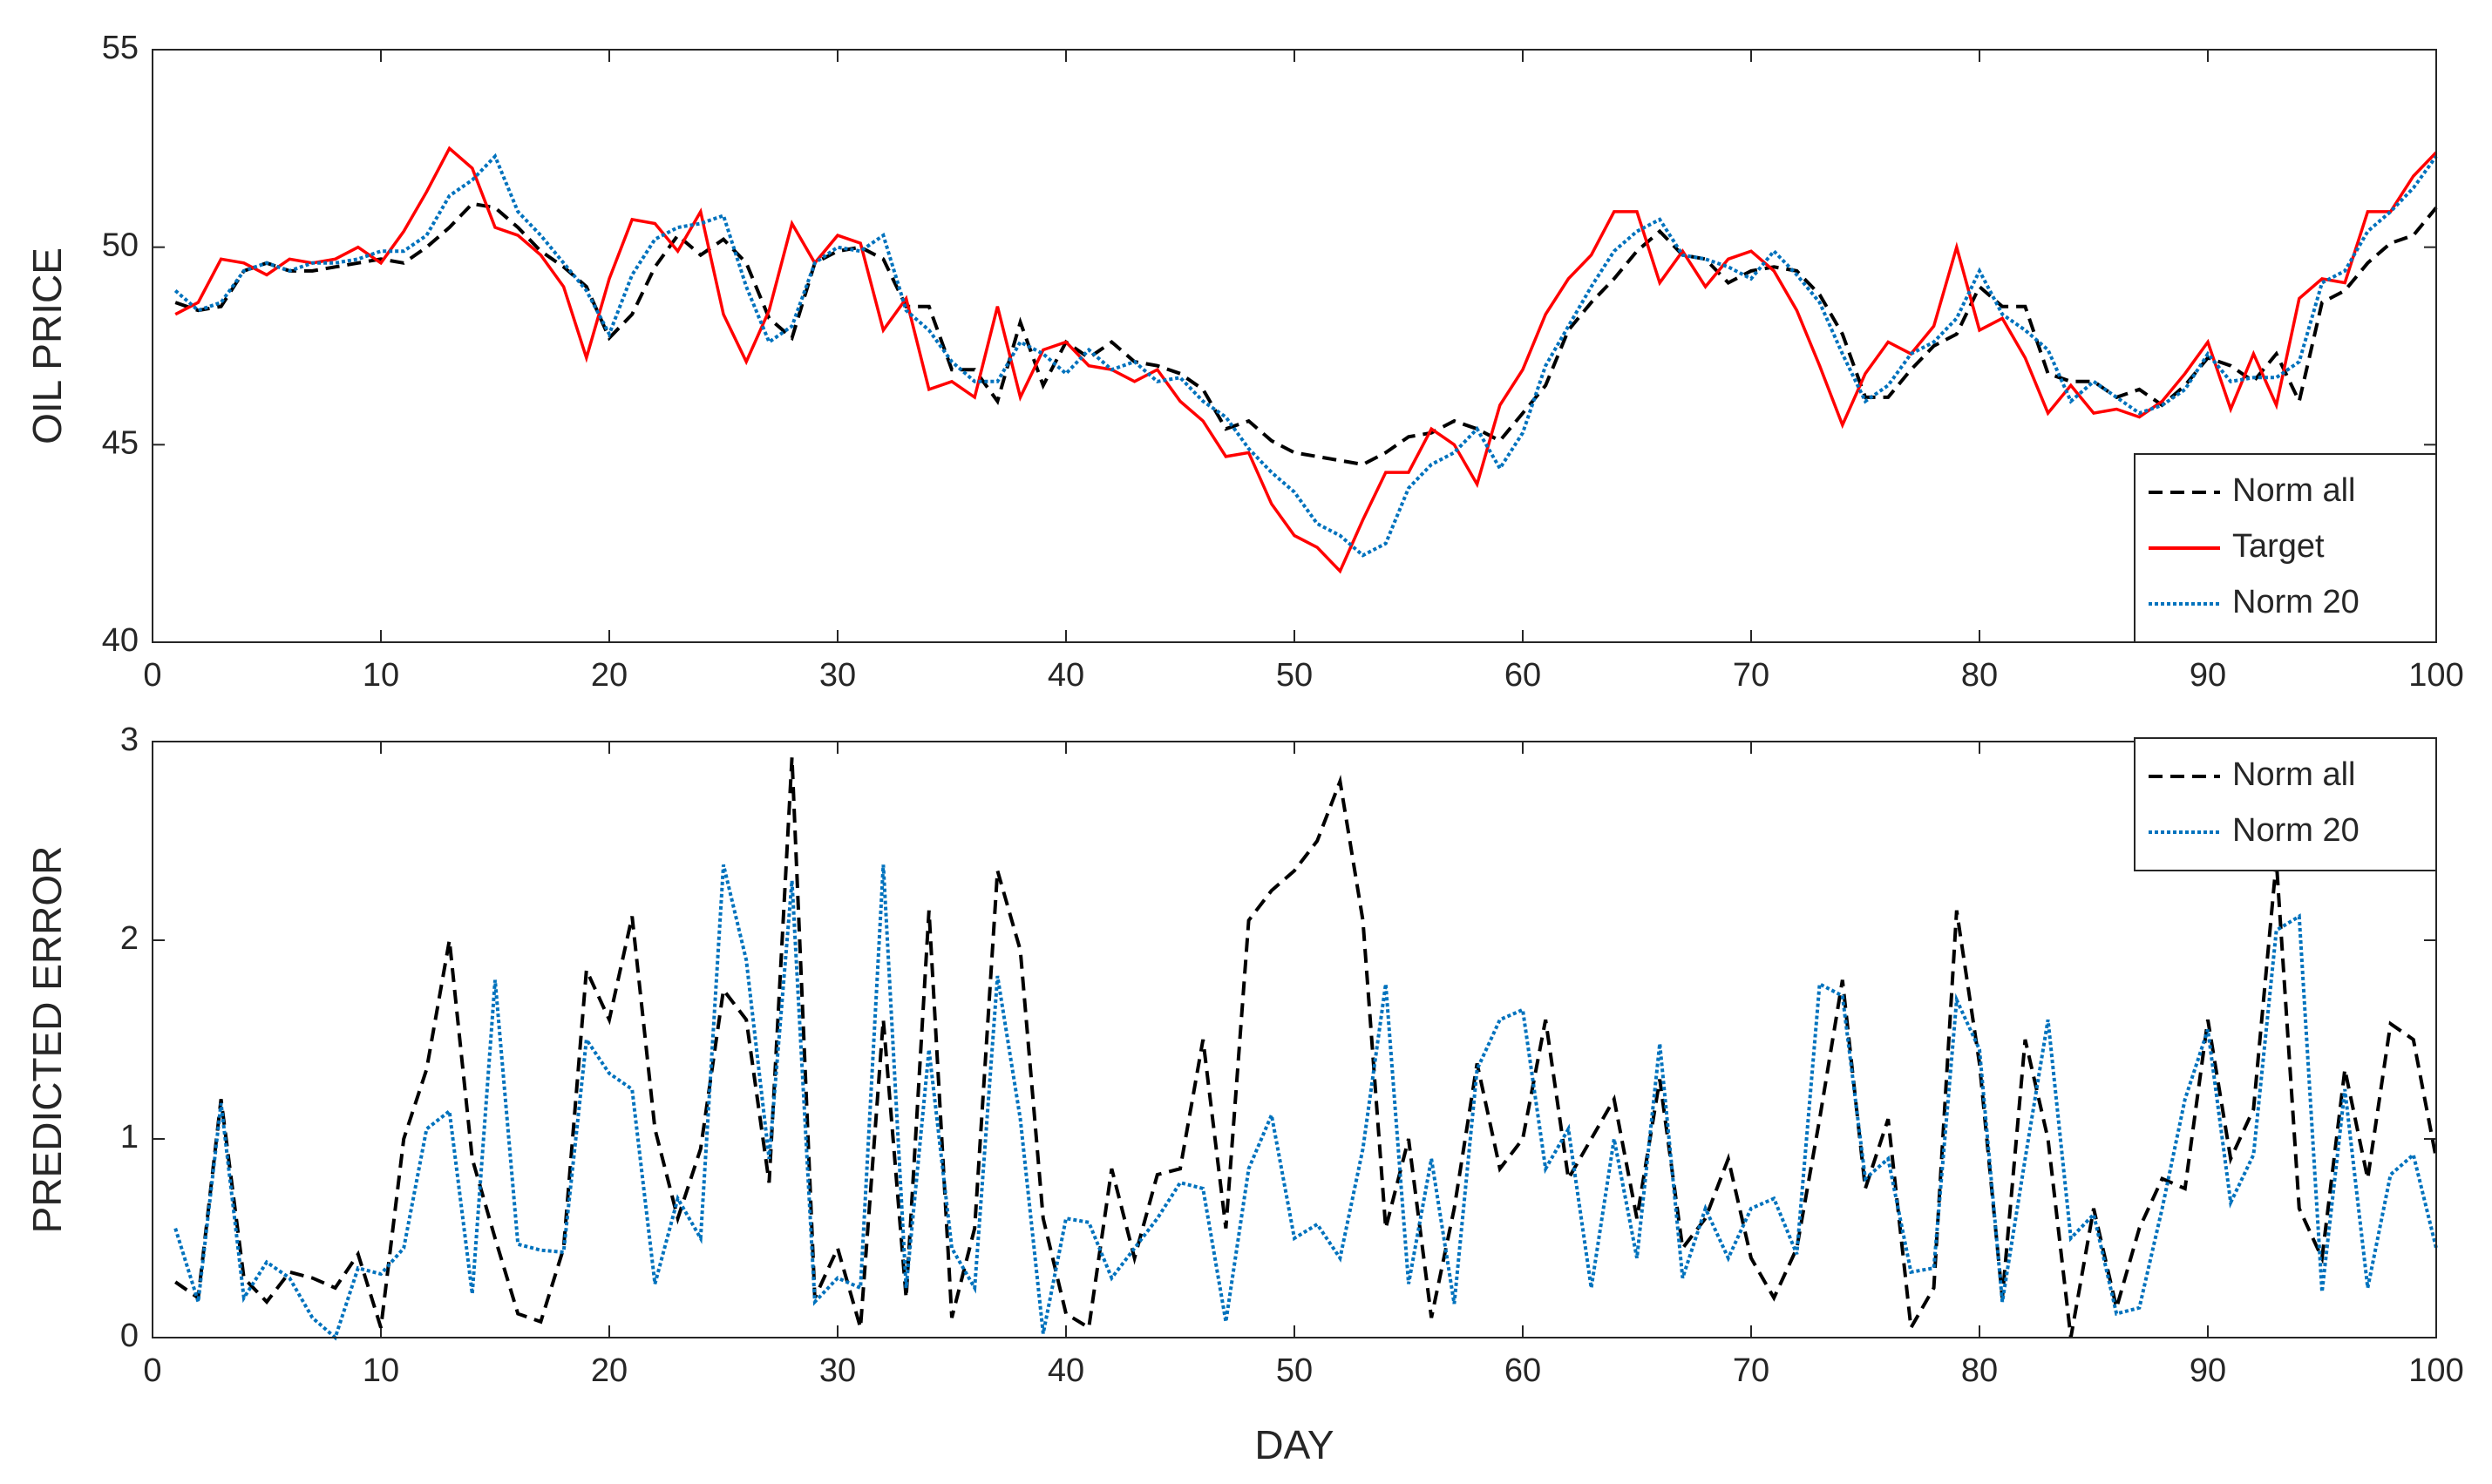 This screenshot has width=2492, height=1484. I want to click on y-tick-label: 3, so click(129, 740).